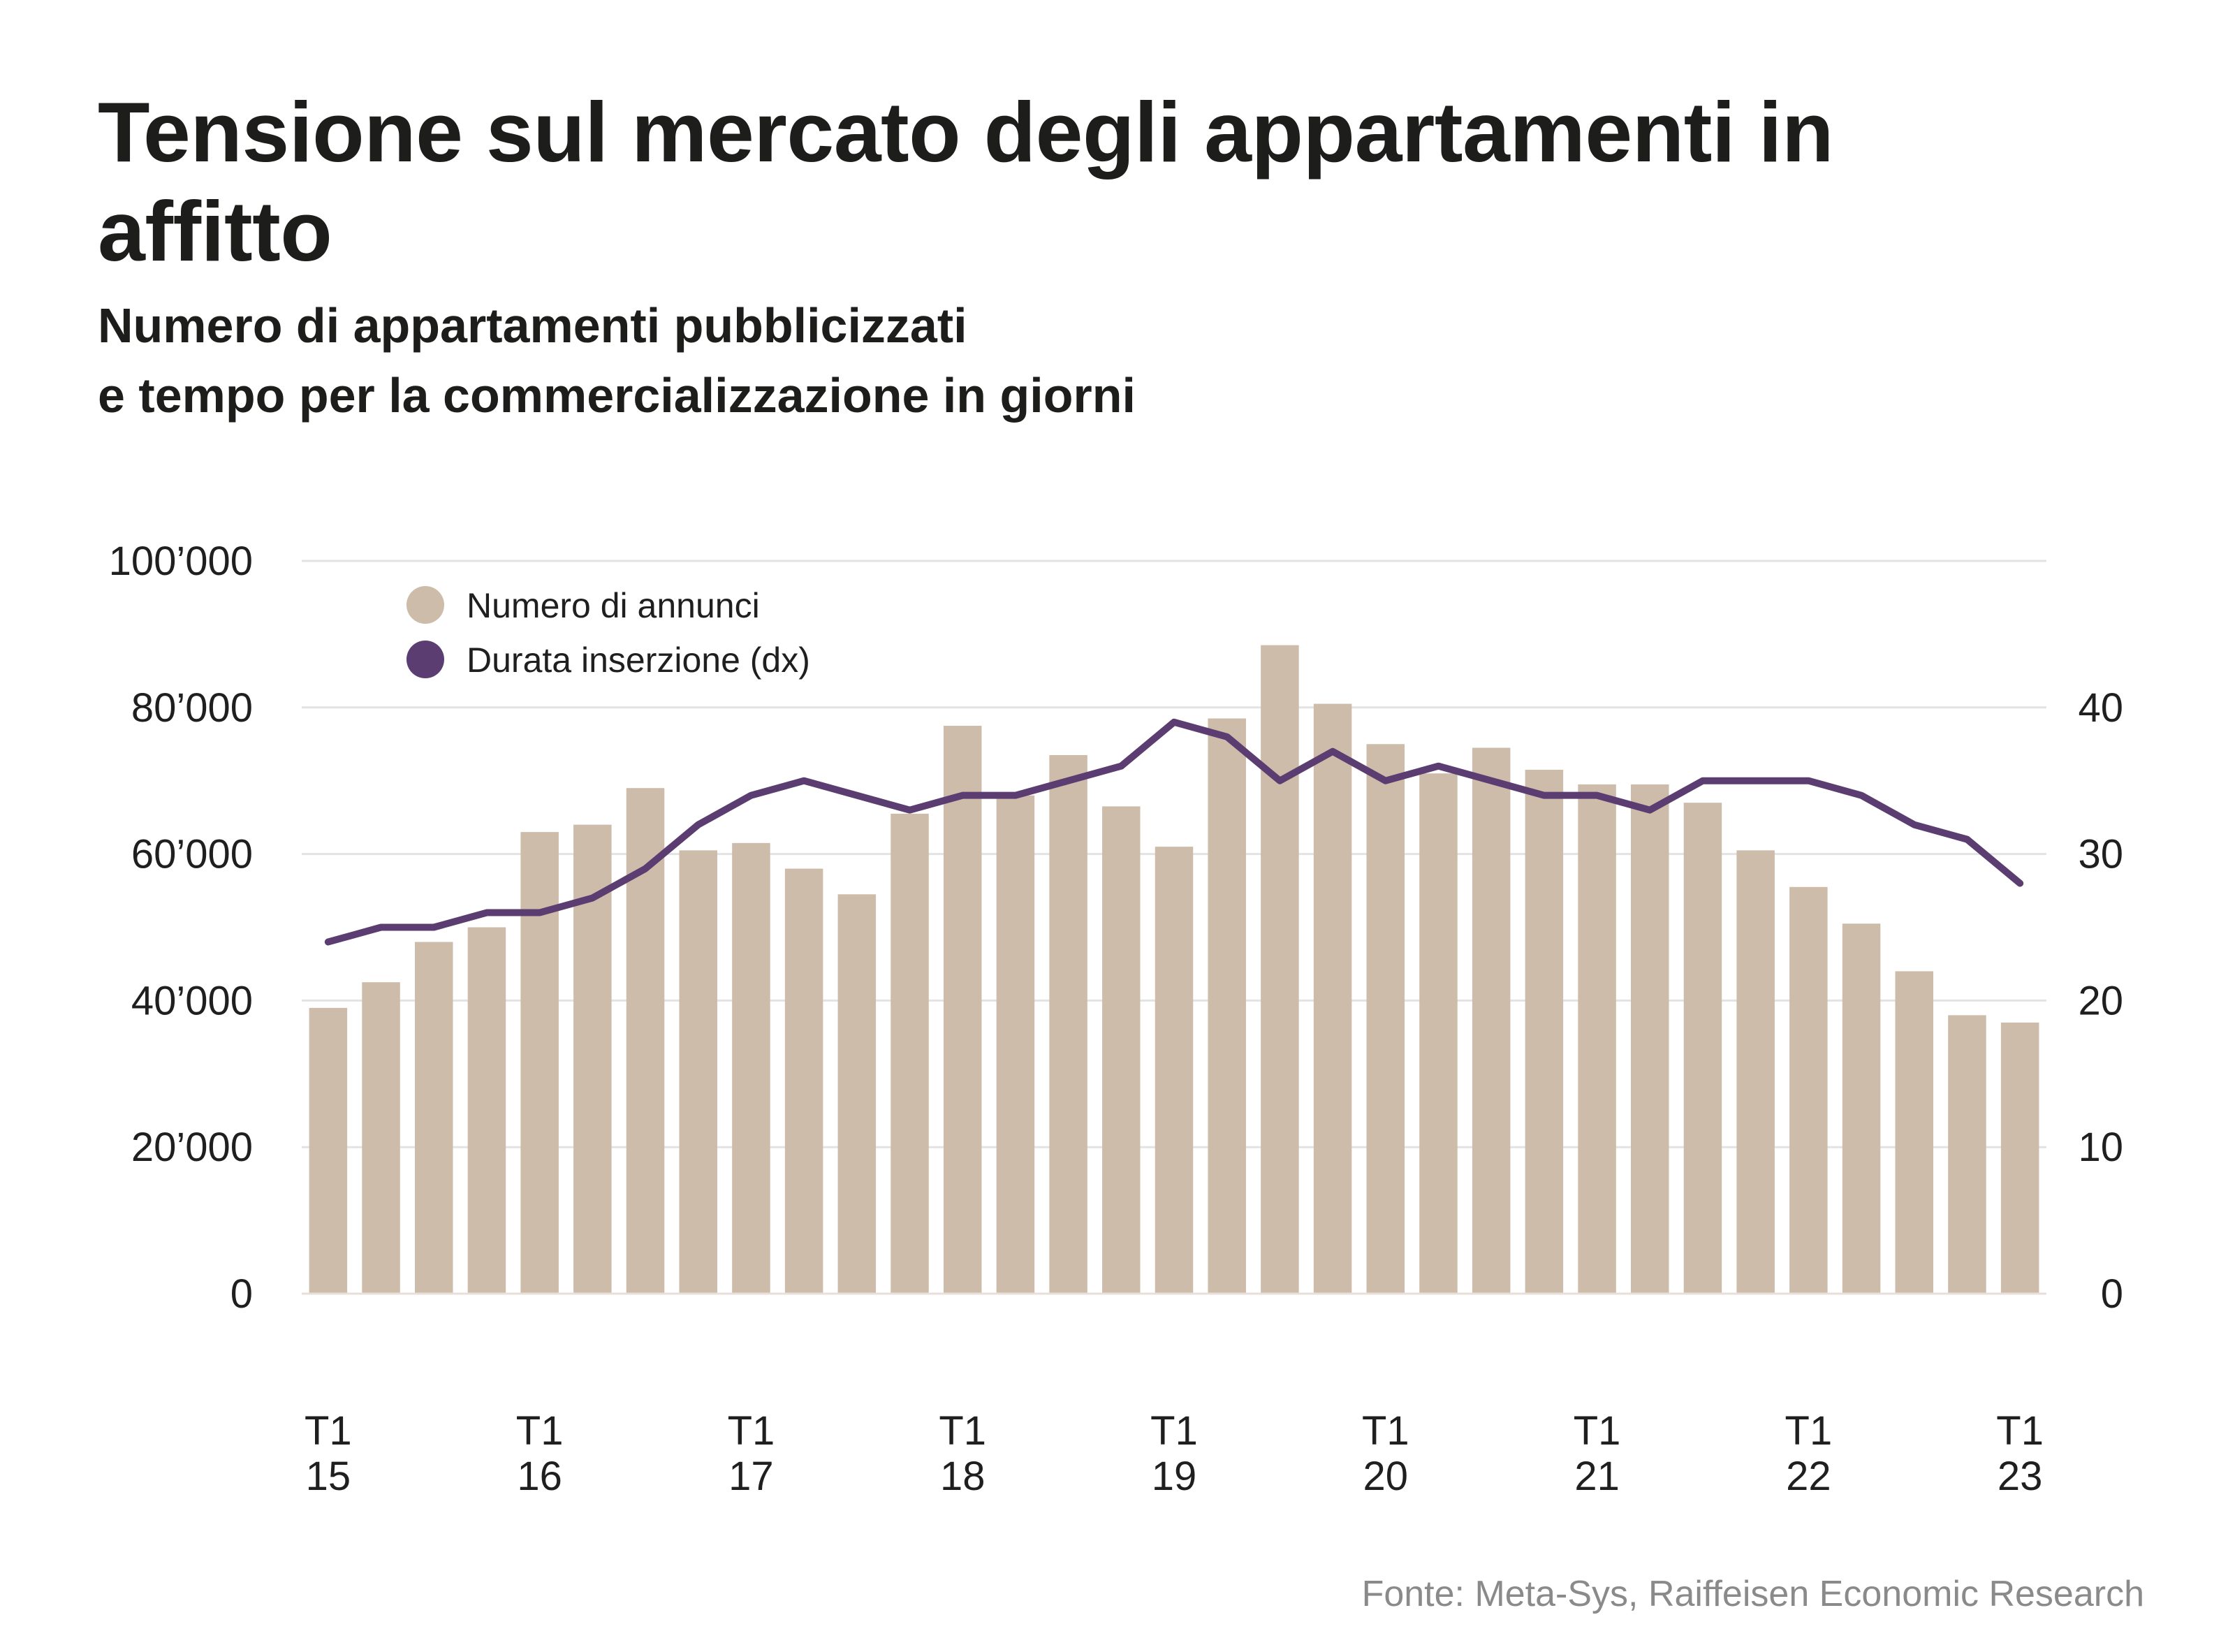  Describe the element at coordinates (2112, 1294) in the screenshot. I see `right-tick-label-0: 0` at that location.